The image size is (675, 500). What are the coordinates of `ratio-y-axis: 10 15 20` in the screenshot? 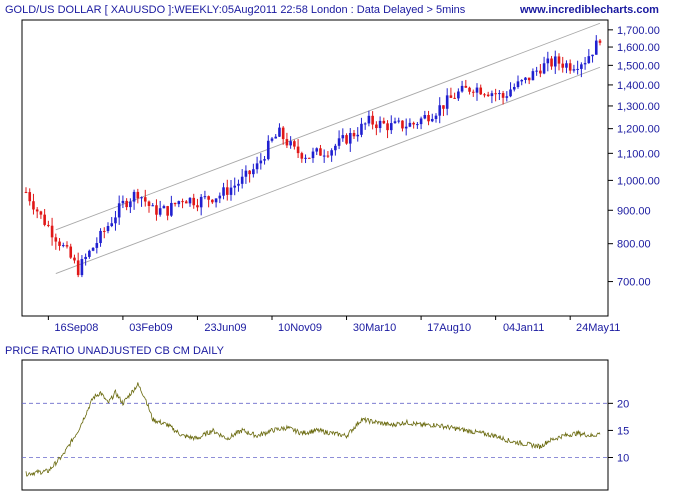 It's located at (618, 431).